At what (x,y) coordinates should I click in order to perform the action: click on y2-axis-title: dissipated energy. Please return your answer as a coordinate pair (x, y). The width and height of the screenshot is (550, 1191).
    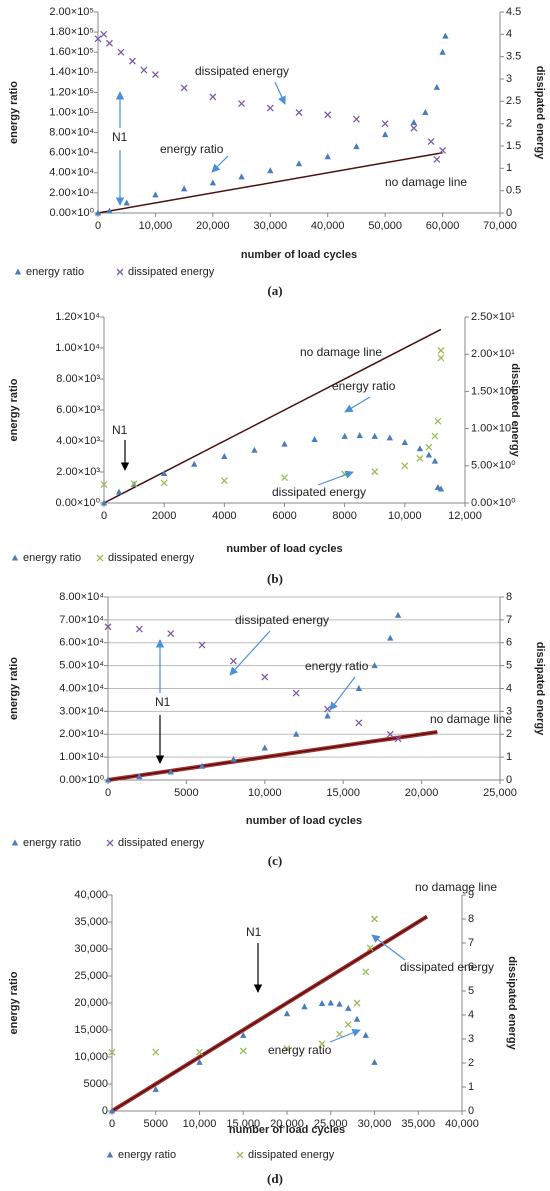
    Looking at the image, I should click on (512, 1003).